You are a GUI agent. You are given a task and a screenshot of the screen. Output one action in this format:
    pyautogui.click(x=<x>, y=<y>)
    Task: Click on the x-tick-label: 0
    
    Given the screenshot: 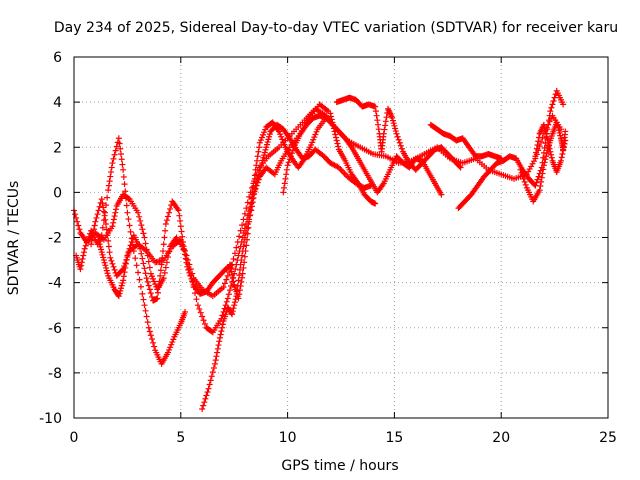 What is the action you would take?
    pyautogui.click(x=74, y=438)
    